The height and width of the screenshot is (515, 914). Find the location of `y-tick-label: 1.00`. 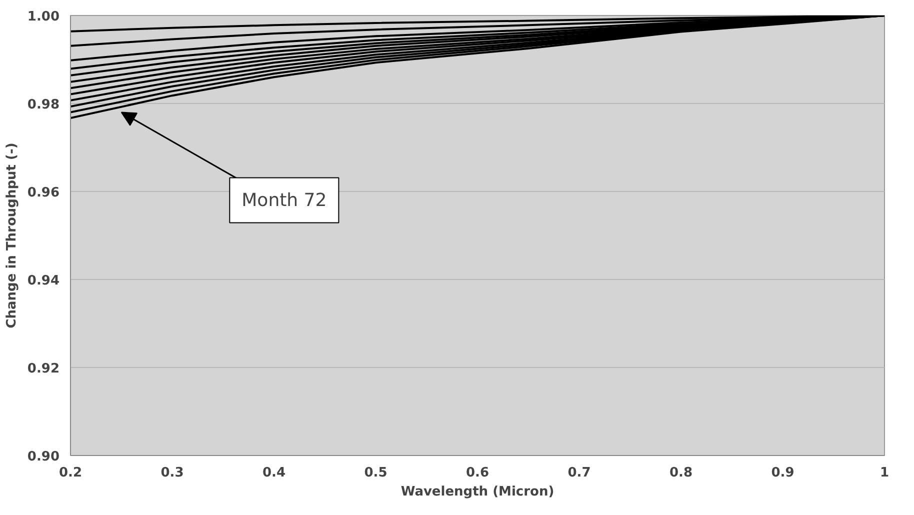

y-tick-label: 1.00 is located at coordinates (43, 17).